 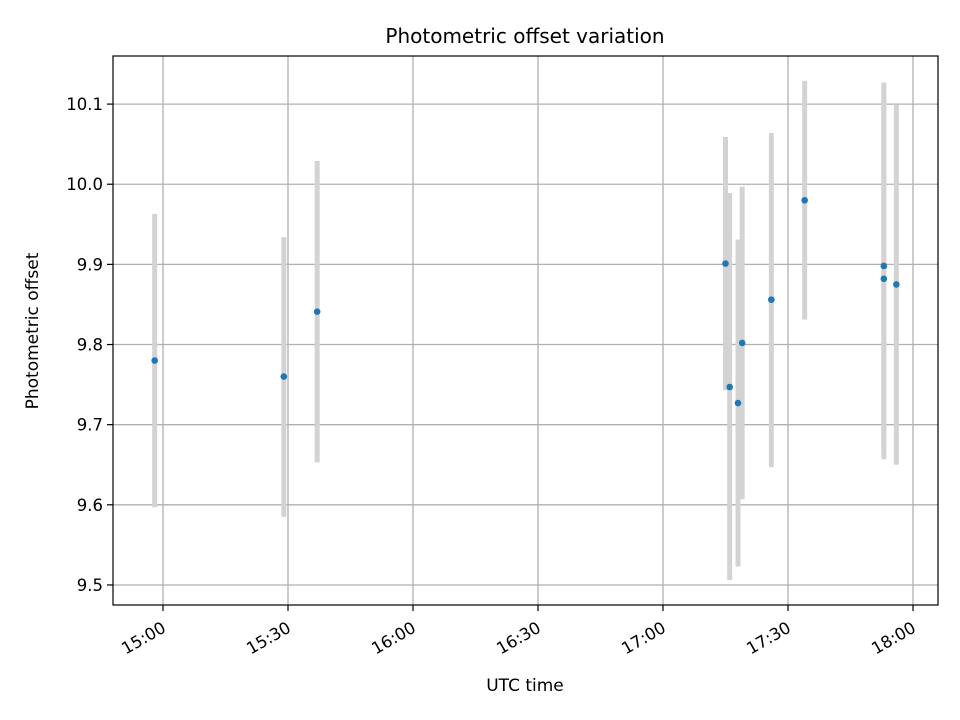 I want to click on y-axis-label: Photometric offset, so click(x=33, y=330).